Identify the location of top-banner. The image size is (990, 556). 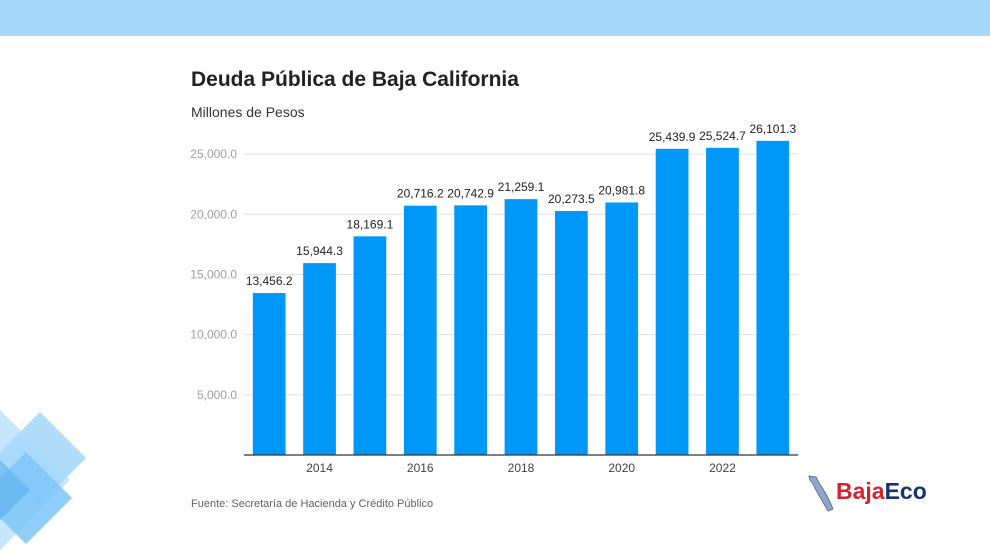
(495, 18).